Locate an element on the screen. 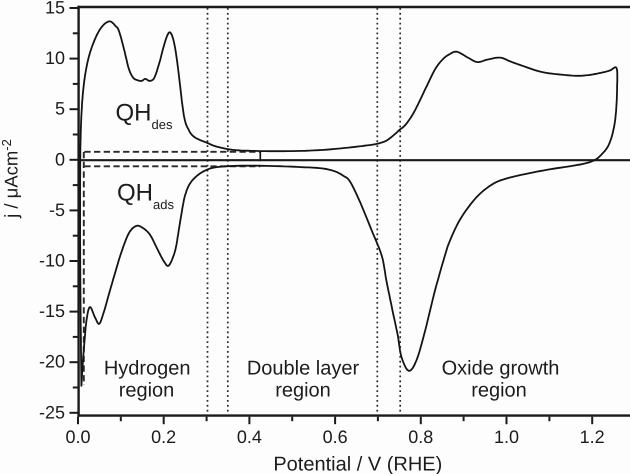 The image size is (630, 474). svg-text: -20 is located at coordinates (52, 362).